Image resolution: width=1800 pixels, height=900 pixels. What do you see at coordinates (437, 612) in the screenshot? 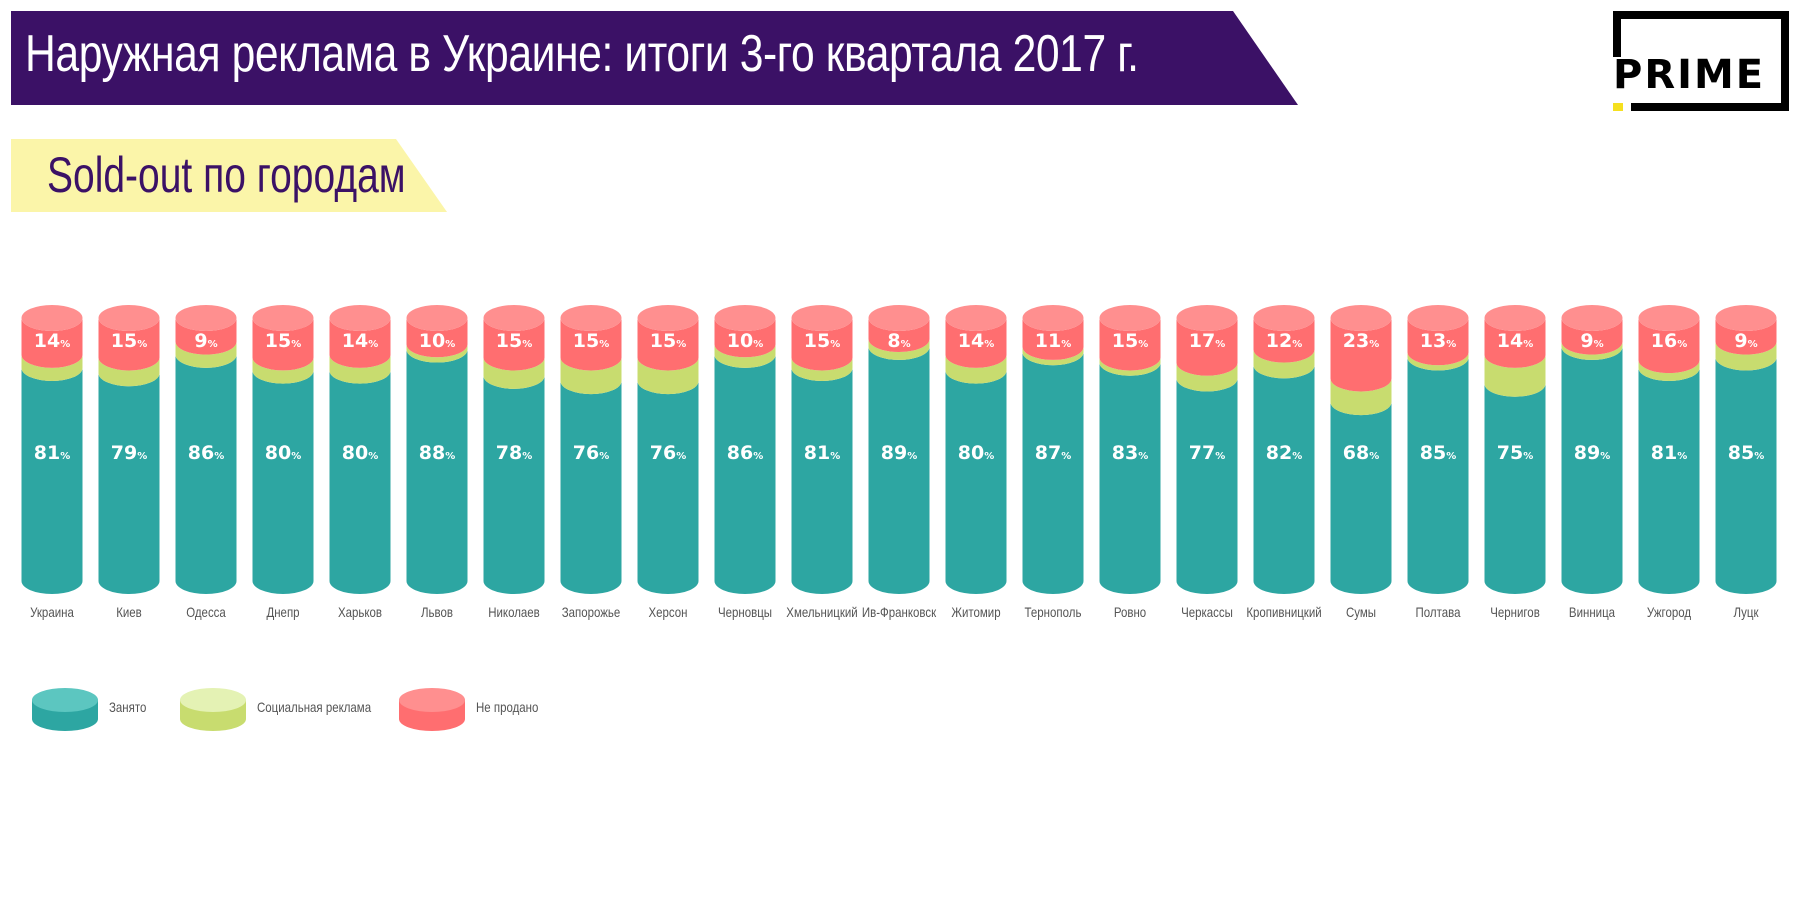
I see `category-label: Львов` at bounding box center [437, 612].